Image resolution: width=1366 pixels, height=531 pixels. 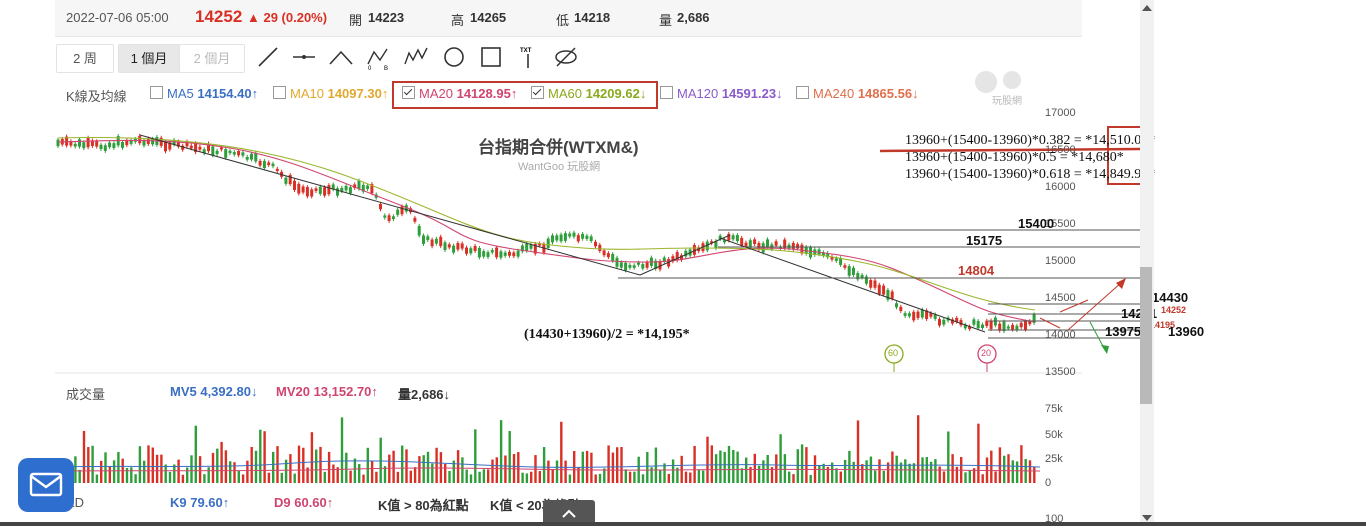 I want to click on hide-drawings-icon, so click(x=566, y=57).